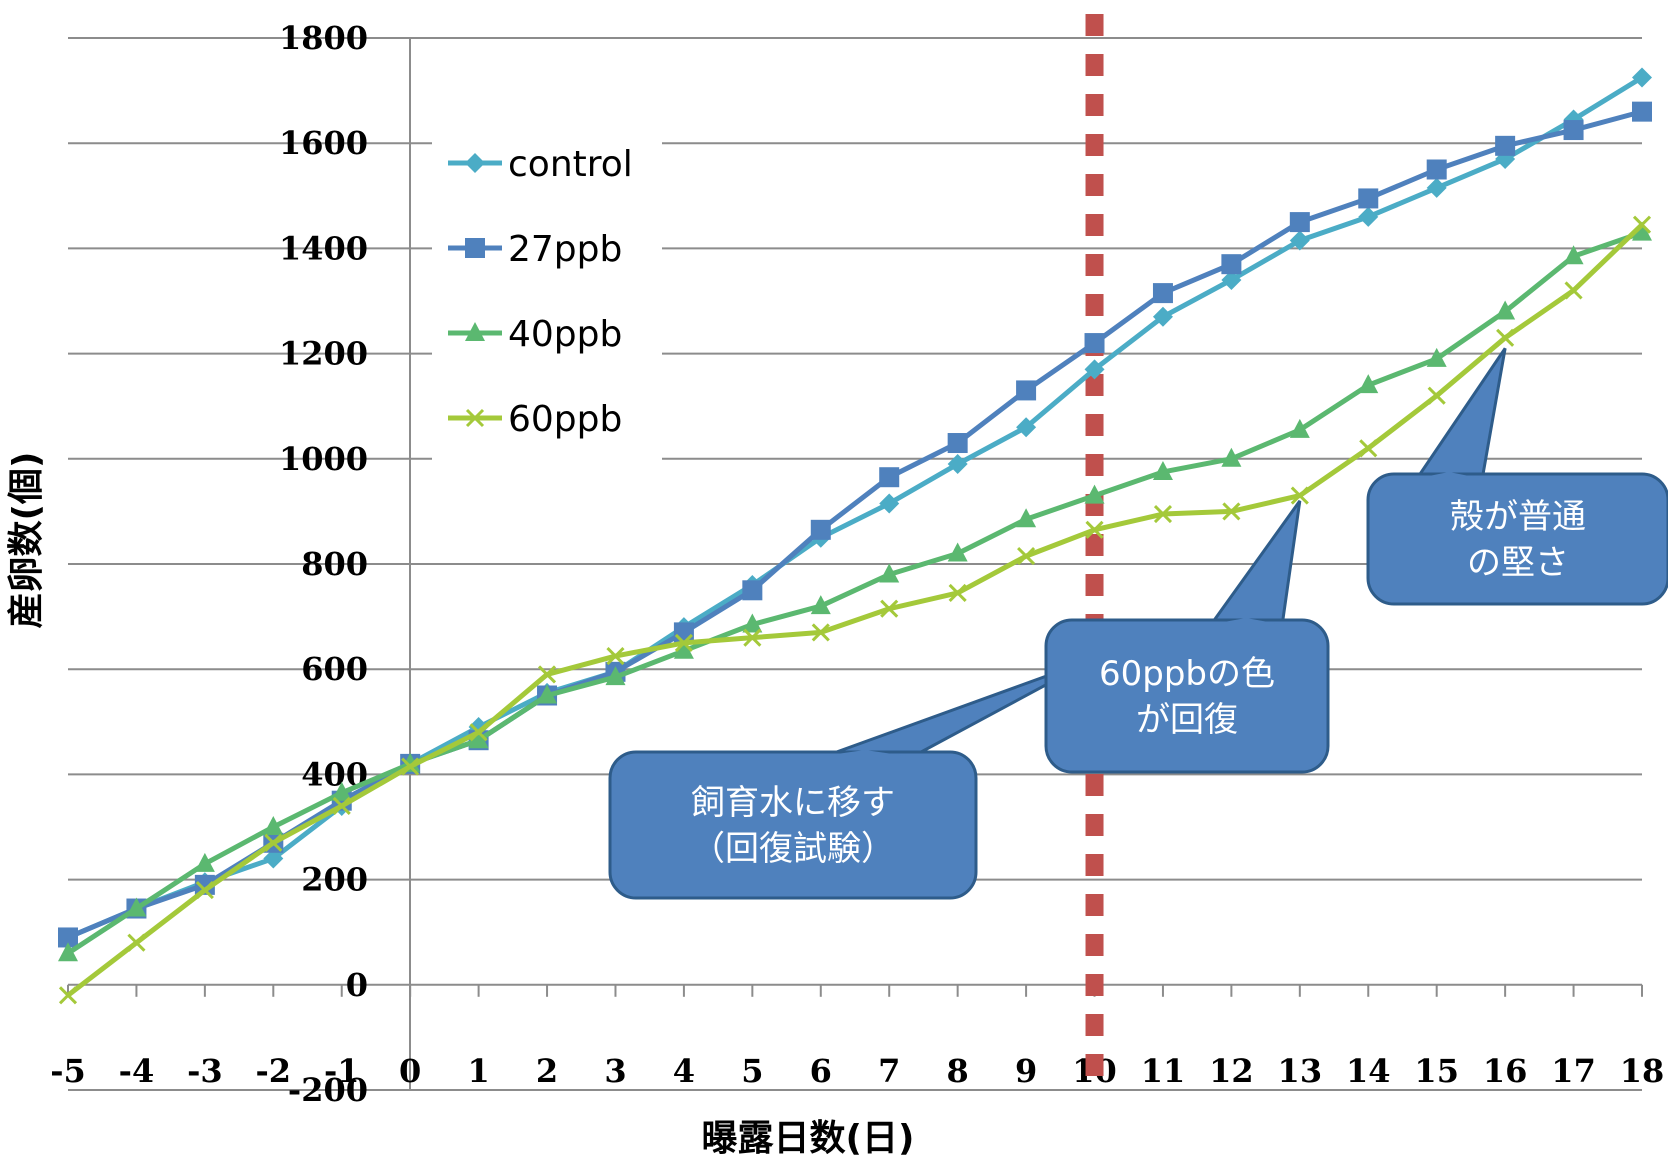 The height and width of the screenshot is (1167, 1668). Describe the element at coordinates (808, 1138) in the screenshot. I see `x-axis-title: 曝露日数(日)` at that location.